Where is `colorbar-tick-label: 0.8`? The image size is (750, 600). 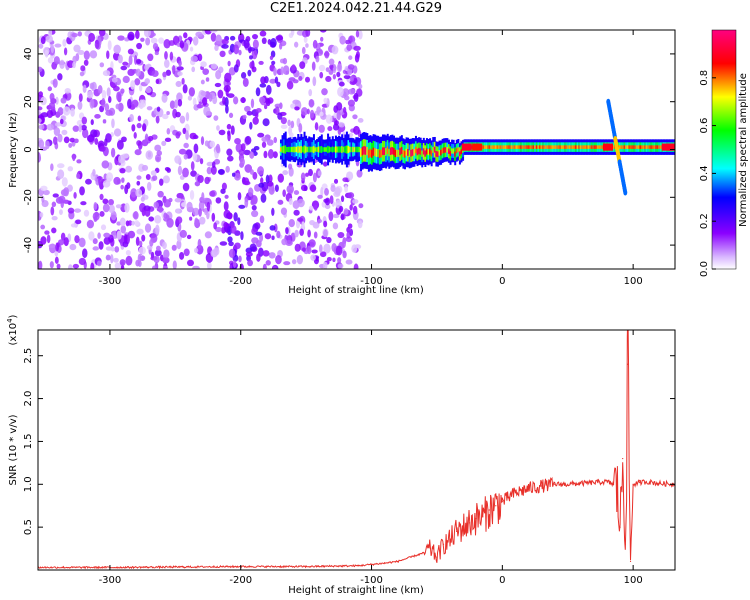 colorbar-tick-label: 0.8 is located at coordinates (704, 78).